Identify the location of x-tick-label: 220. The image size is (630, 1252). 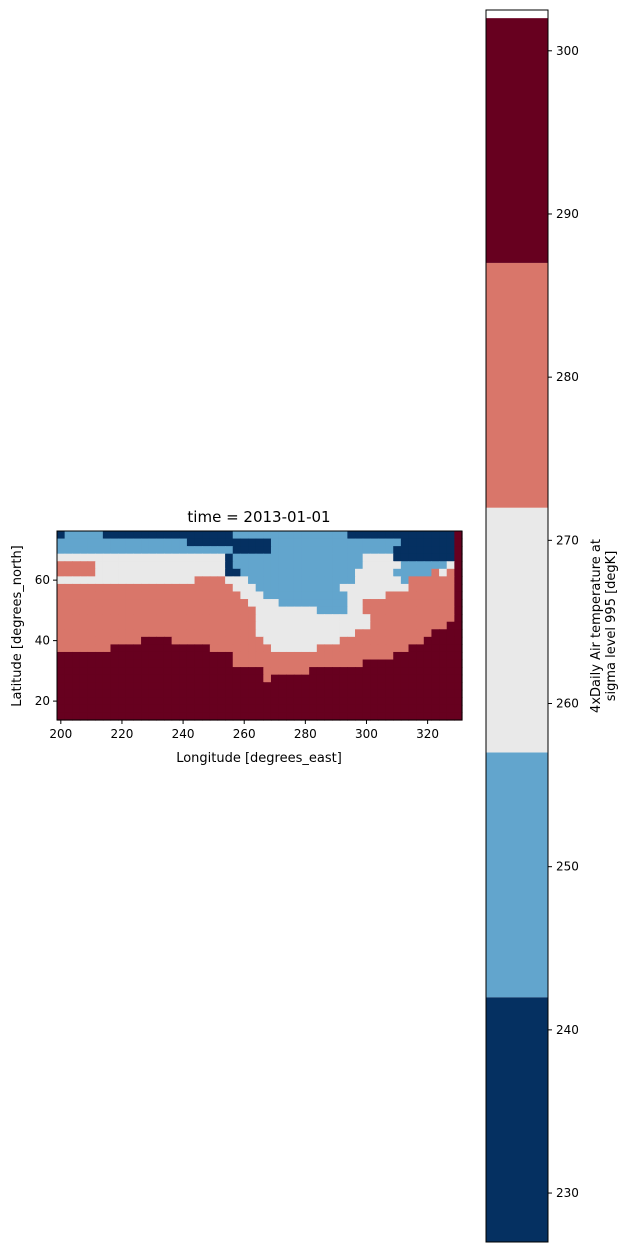
(121, 734).